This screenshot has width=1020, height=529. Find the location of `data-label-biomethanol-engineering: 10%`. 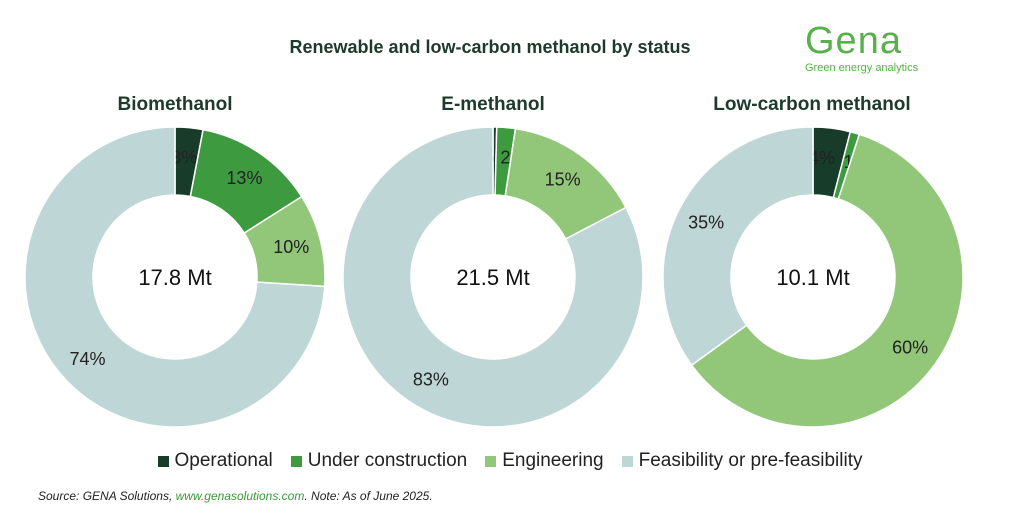

data-label-biomethanol-engineering: 10% is located at coordinates (291, 247).